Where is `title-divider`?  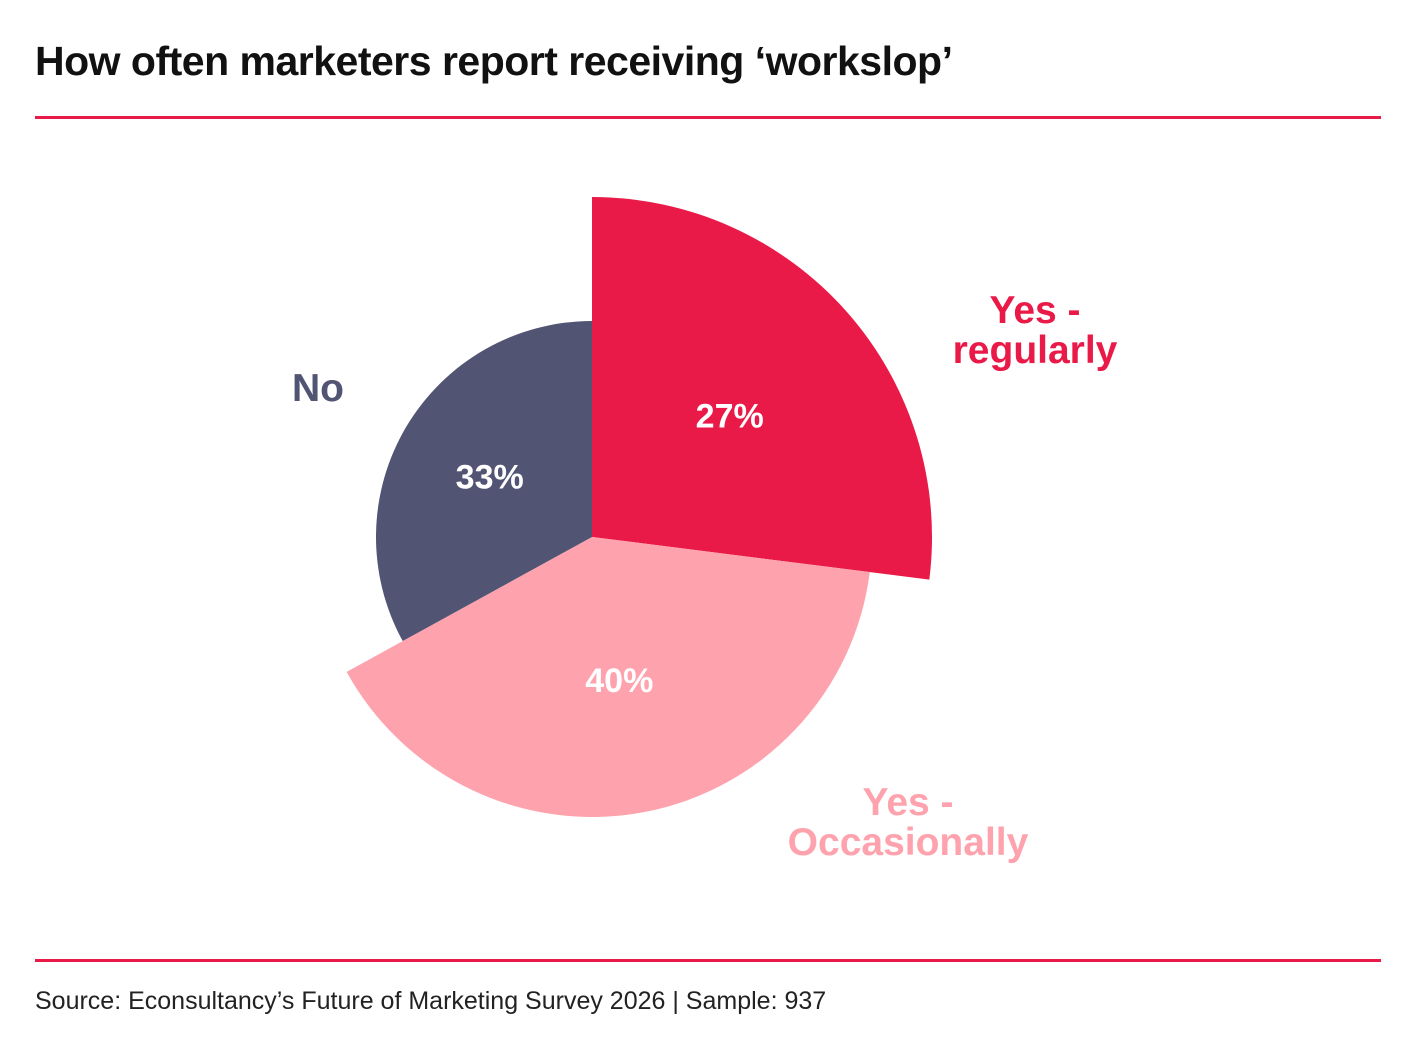
title-divider is located at coordinates (708, 117).